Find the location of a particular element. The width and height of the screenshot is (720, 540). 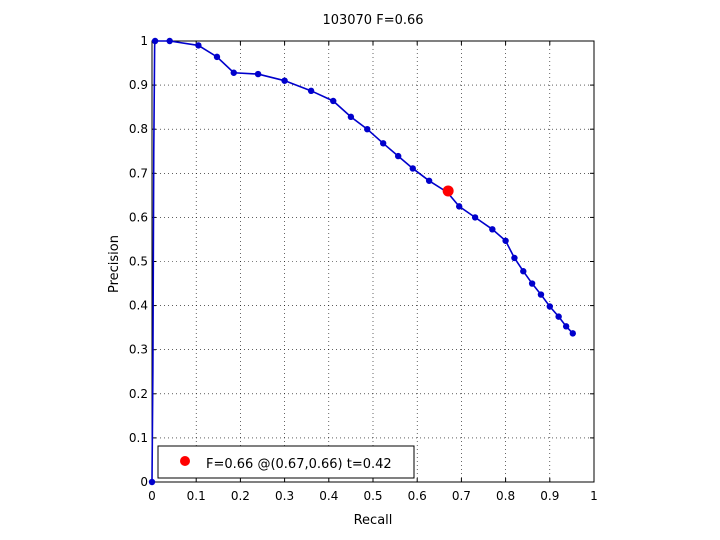

y-tick-labels: 0 0.1 0.2 0.3 0.4 0.5 0.6 0.7 0.8 0.9 1 is located at coordinates (138, 261).